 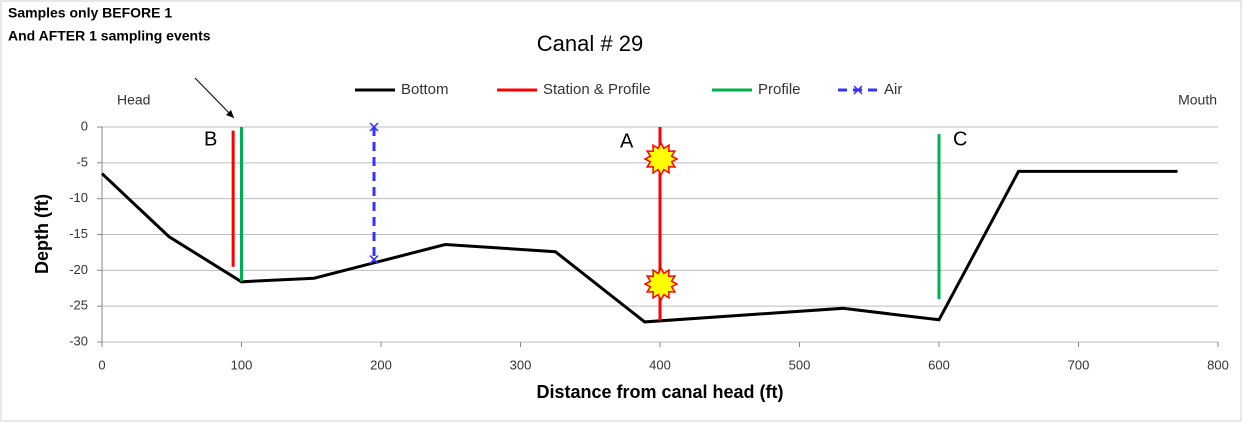 I want to click on x-tick-label: 700, so click(x=1079, y=364).